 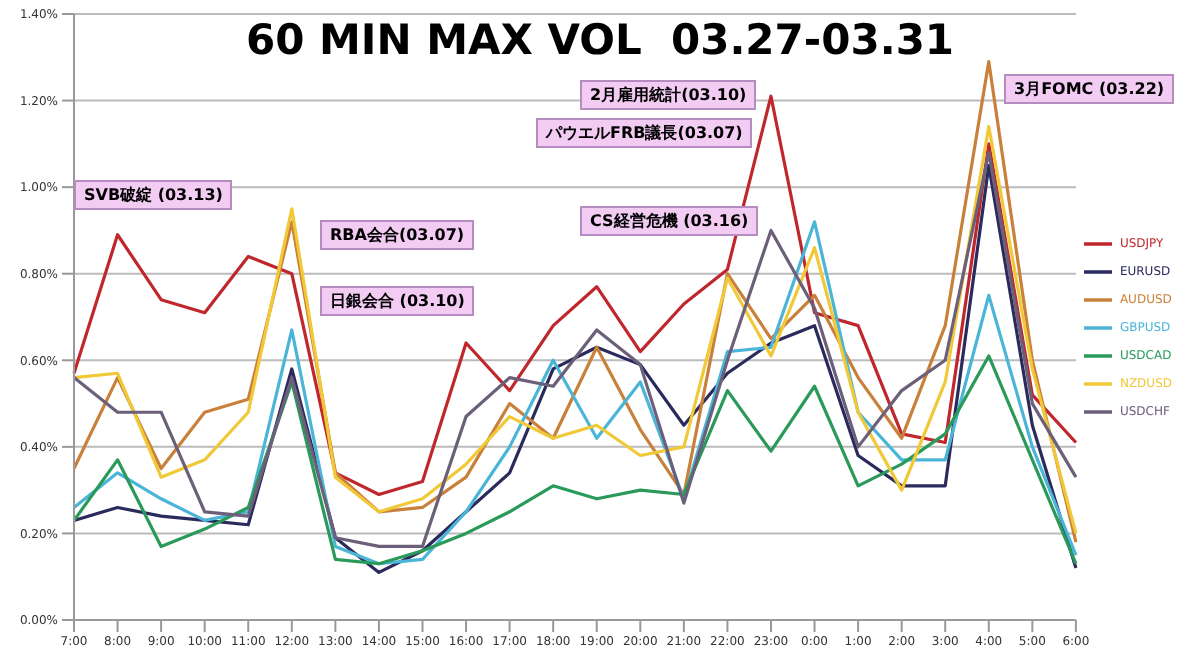 I want to click on annotation: 日銀会合 (03.10), so click(x=397, y=301).